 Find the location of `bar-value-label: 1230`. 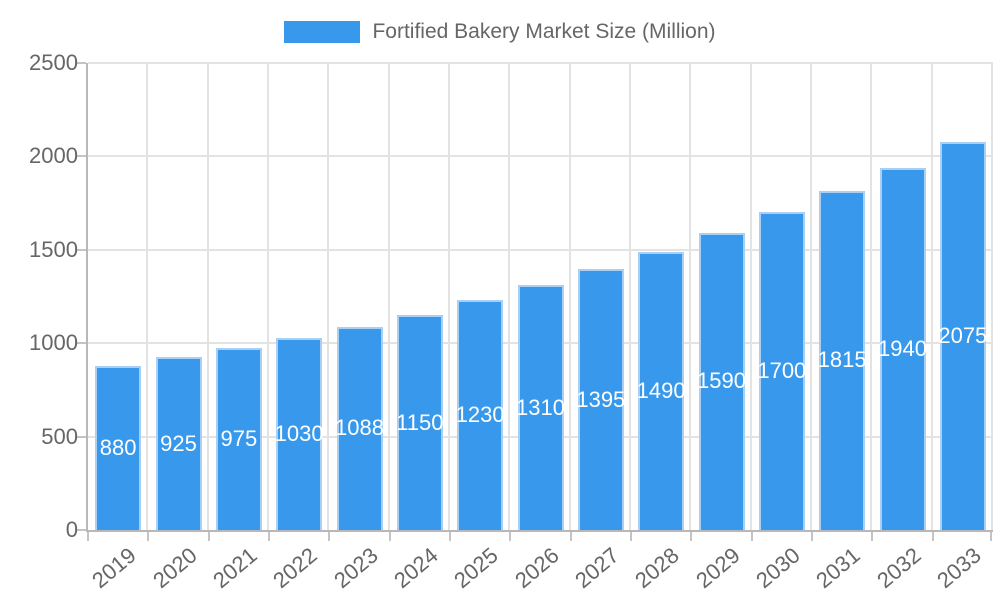

bar-value-label: 1230 is located at coordinates (480, 415).